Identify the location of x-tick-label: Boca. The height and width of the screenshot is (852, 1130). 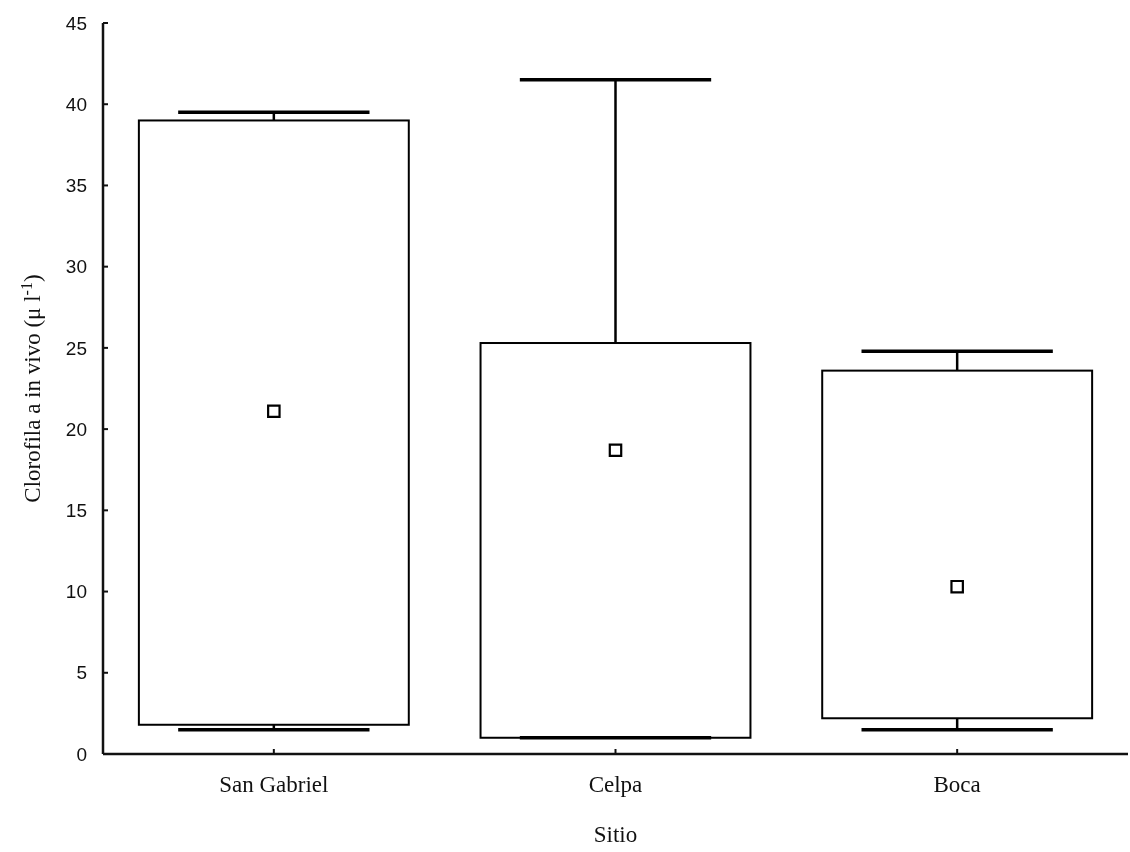
(957, 784).